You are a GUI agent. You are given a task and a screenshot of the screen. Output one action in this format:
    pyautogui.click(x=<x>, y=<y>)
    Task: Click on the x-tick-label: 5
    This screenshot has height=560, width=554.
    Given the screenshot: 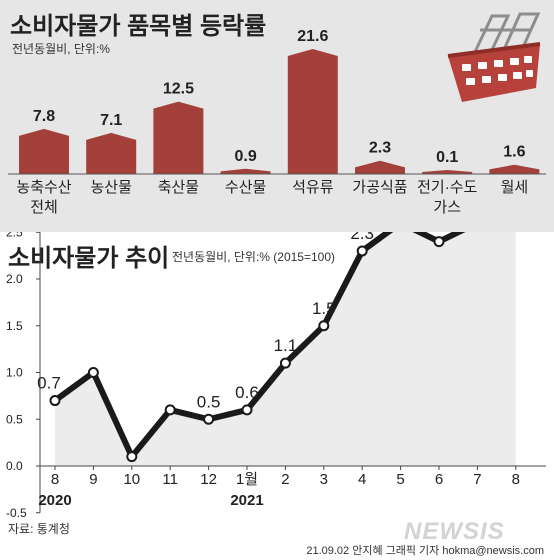 What is the action you would take?
    pyautogui.click(x=400, y=479)
    